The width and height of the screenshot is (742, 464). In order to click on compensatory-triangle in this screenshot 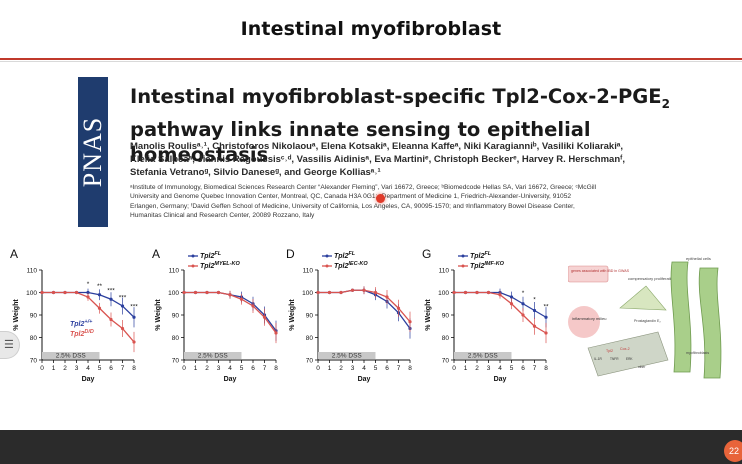, I will do `click(643, 298)`.